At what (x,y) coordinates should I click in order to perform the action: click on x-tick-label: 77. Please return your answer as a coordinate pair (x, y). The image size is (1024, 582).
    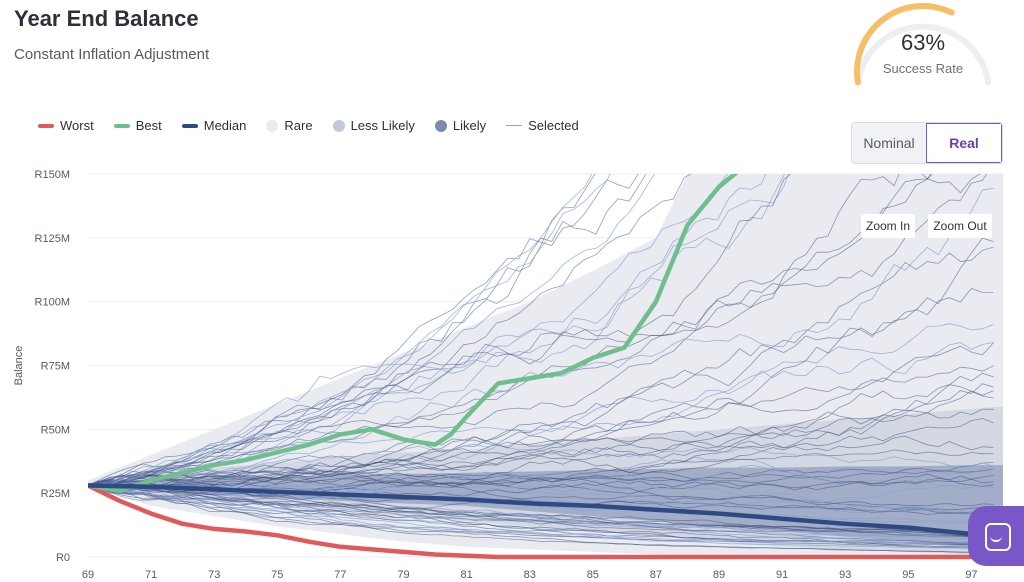
    Looking at the image, I should click on (340, 575).